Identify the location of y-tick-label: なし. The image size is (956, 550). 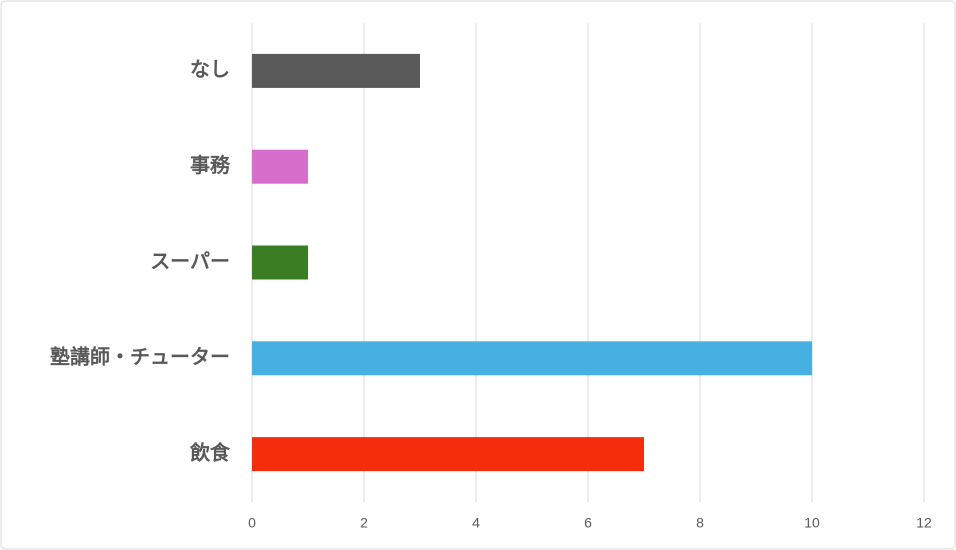
(210, 69).